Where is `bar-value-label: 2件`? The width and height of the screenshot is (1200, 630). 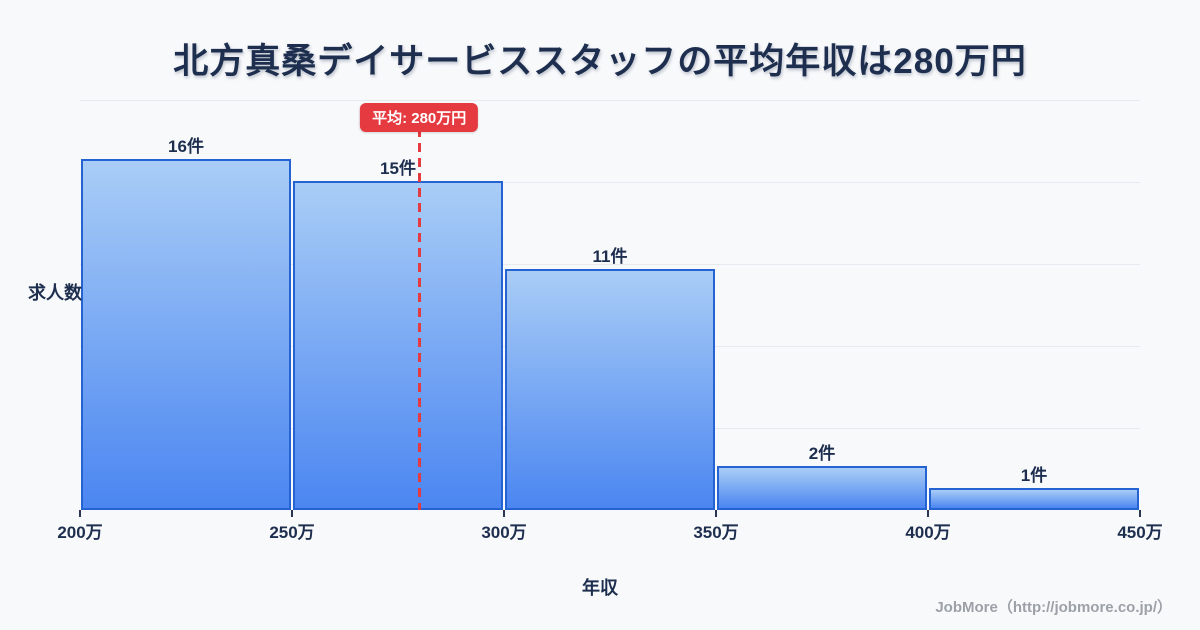
bar-value-label: 2件 is located at coordinates (822, 454).